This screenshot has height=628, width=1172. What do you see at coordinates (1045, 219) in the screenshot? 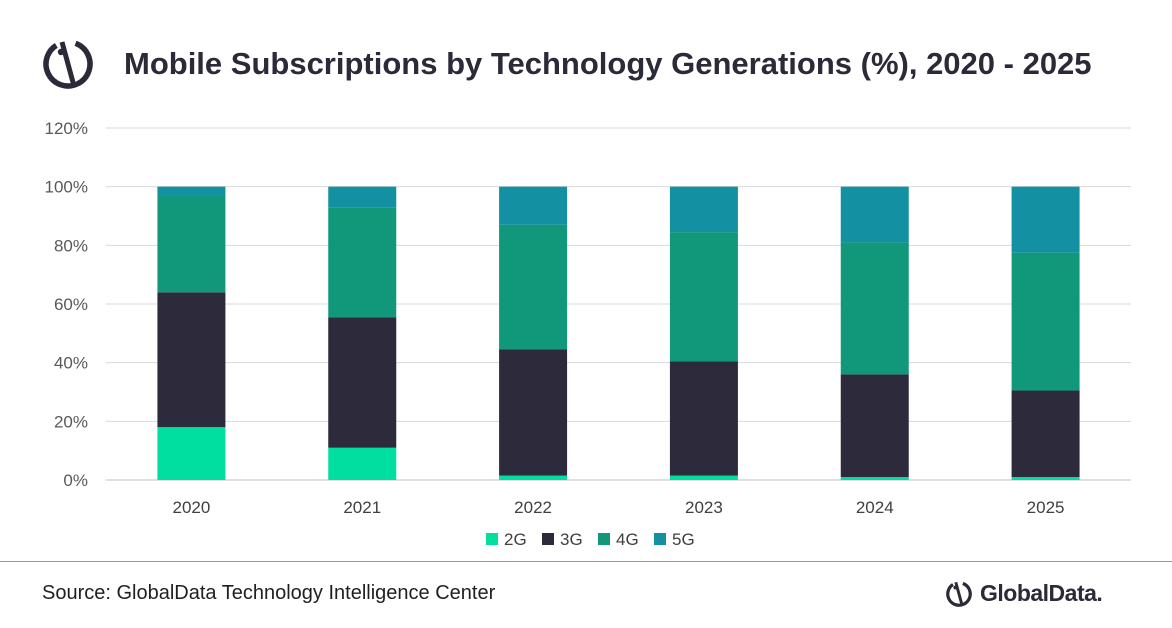
I see `bar-segment-5g-2025` at bounding box center [1045, 219].